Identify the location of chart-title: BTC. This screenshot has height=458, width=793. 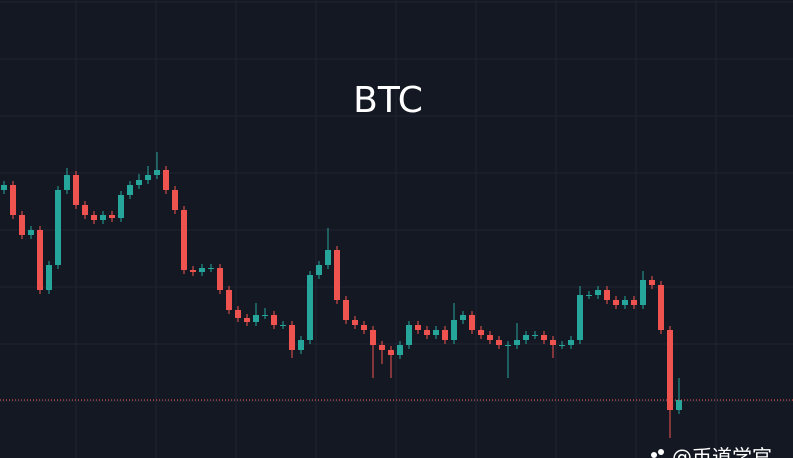
(388, 100).